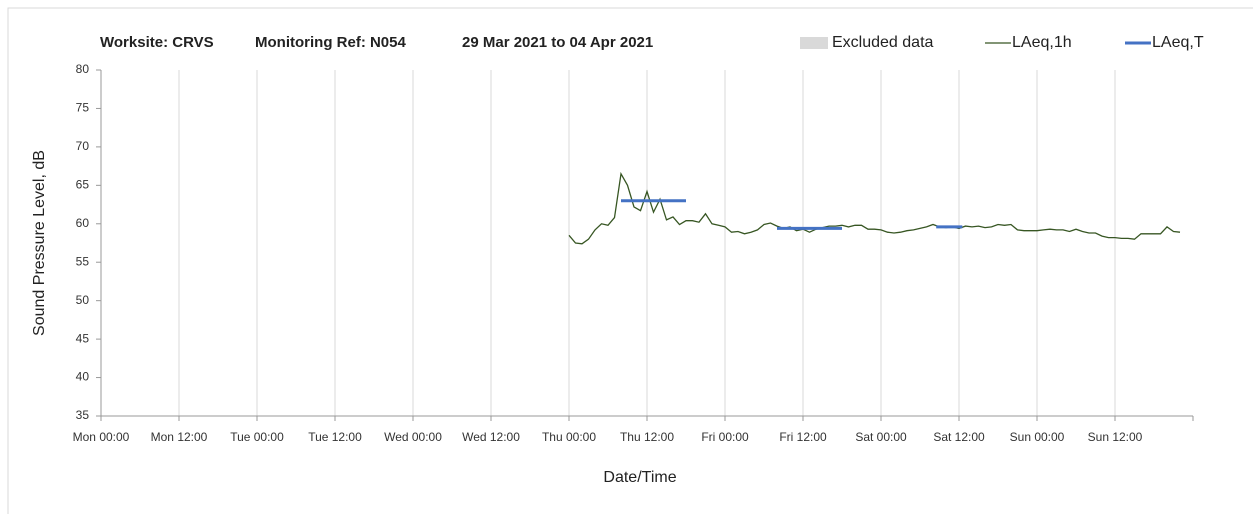 The width and height of the screenshot is (1253, 514). What do you see at coordinates (639, 477) in the screenshot?
I see `x-axis-title: Date/Time` at bounding box center [639, 477].